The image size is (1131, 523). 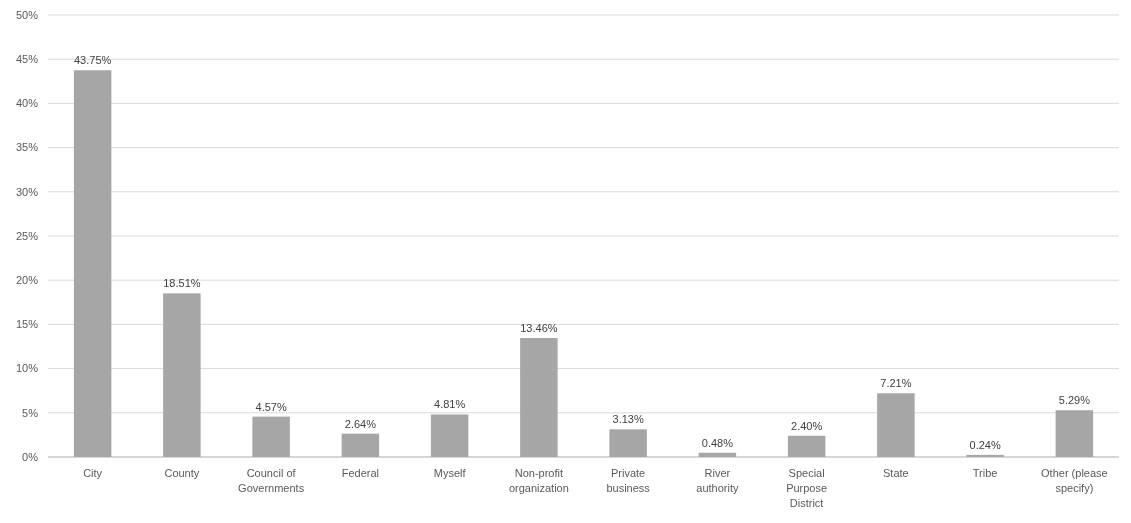 I want to click on x-tick-label: Non-profit organization, so click(x=538, y=480).